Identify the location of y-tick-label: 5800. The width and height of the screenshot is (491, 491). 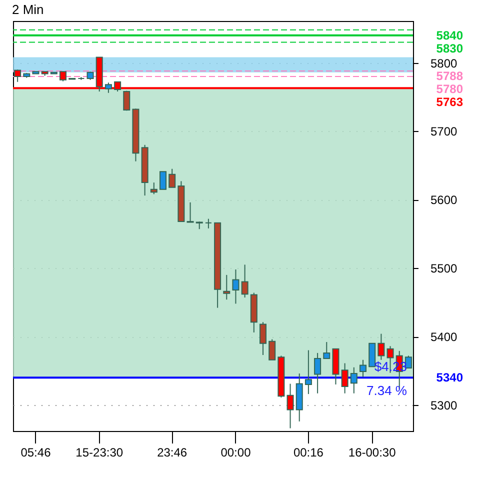
(444, 63).